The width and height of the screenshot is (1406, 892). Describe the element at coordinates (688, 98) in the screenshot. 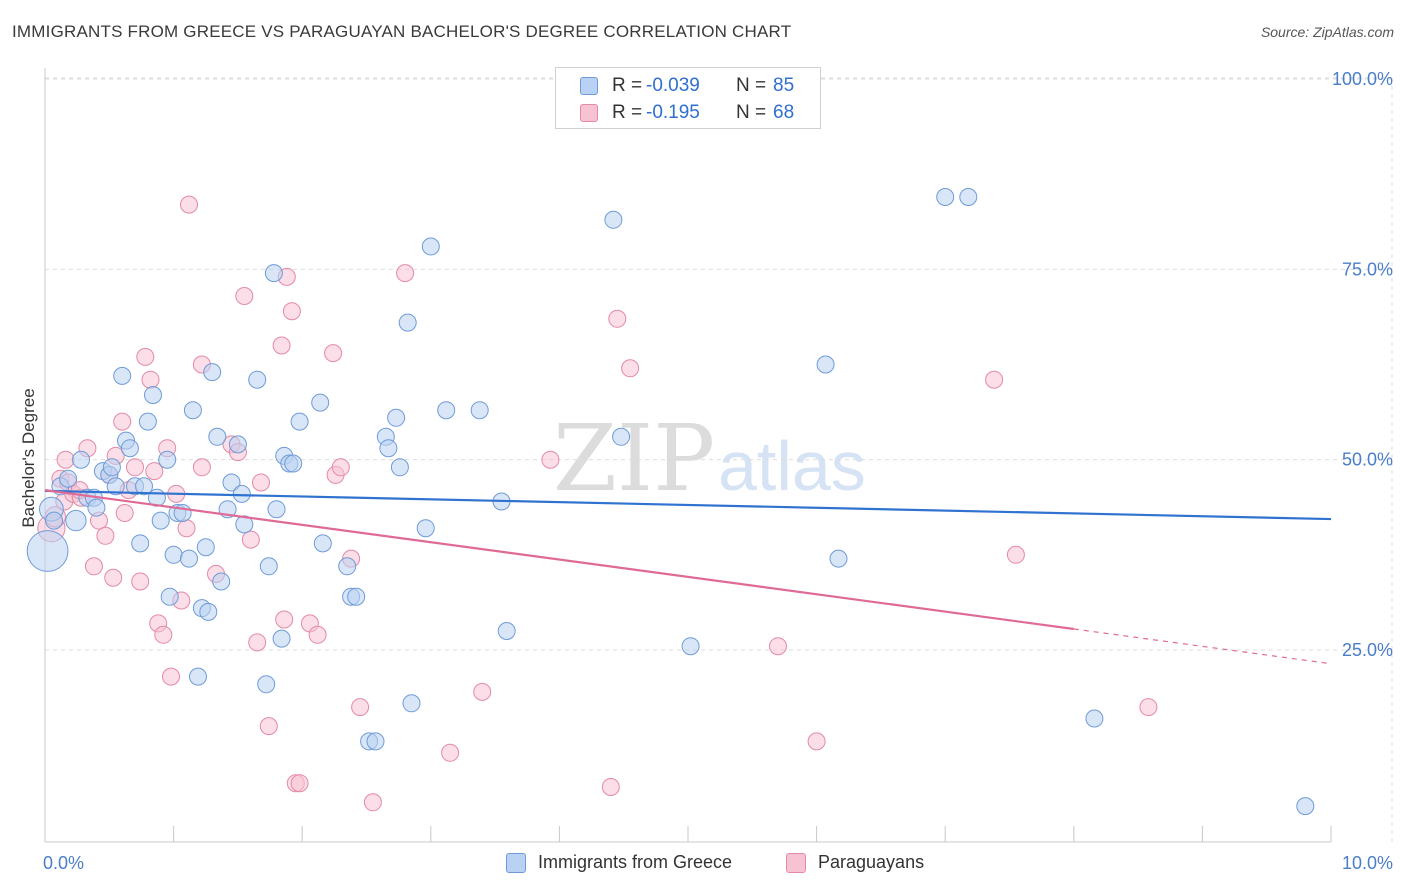

I see `stats-legend: R = -0.039 N = 85 R = -0.195 N = 68` at that location.